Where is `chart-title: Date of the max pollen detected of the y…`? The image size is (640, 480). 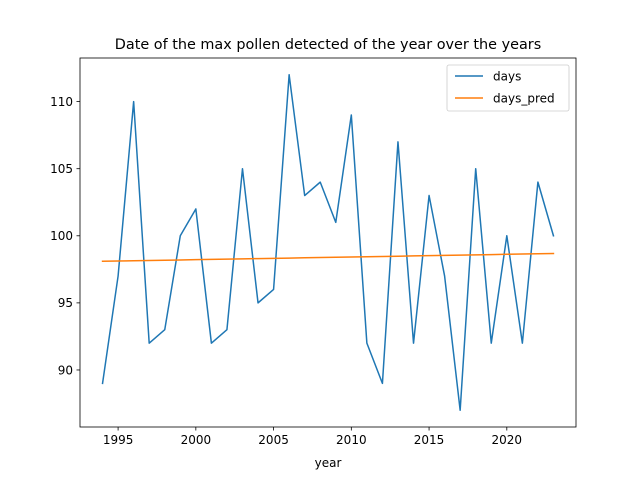
chart-title: Date of the max pollen detected of the y… is located at coordinates (328, 45).